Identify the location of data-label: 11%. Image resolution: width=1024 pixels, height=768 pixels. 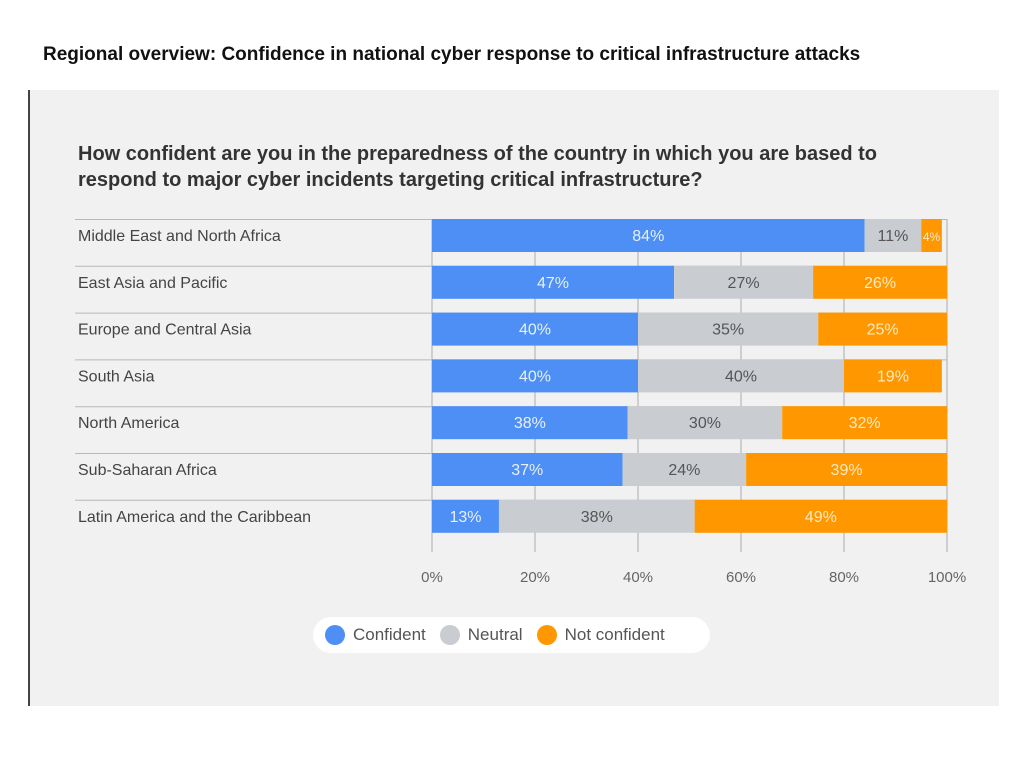
(893, 236).